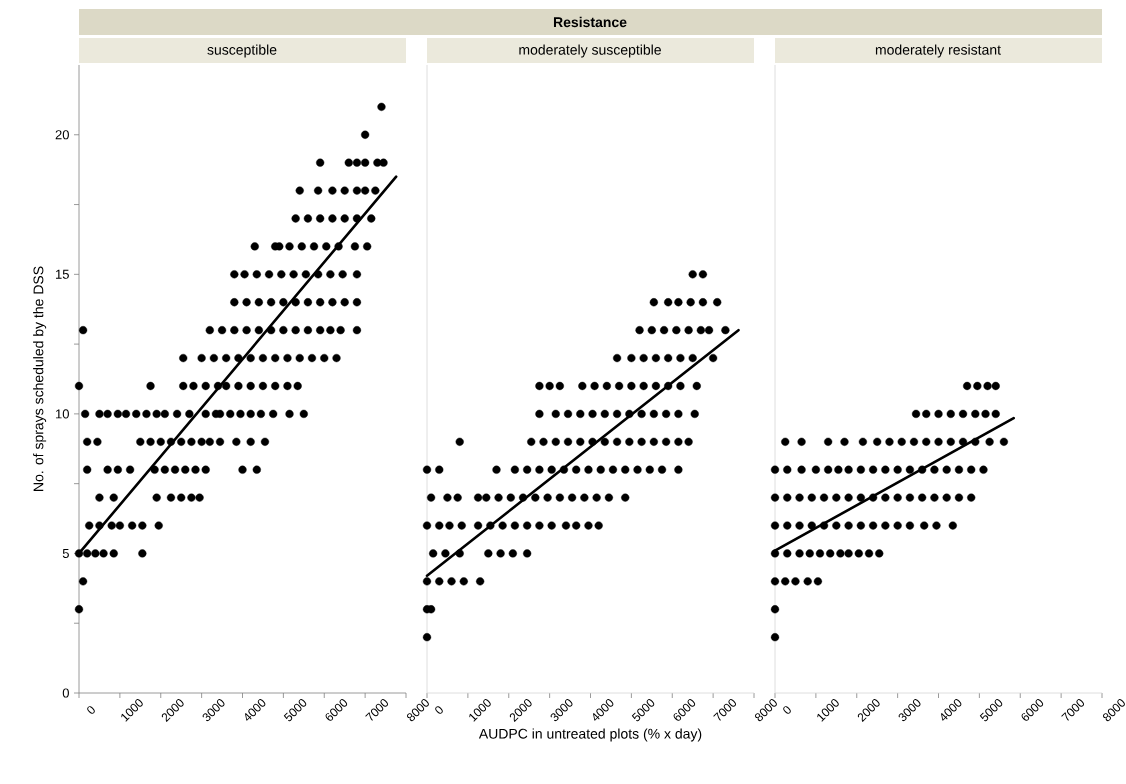  I want to click on y-tick-label: 0, so click(65, 693).